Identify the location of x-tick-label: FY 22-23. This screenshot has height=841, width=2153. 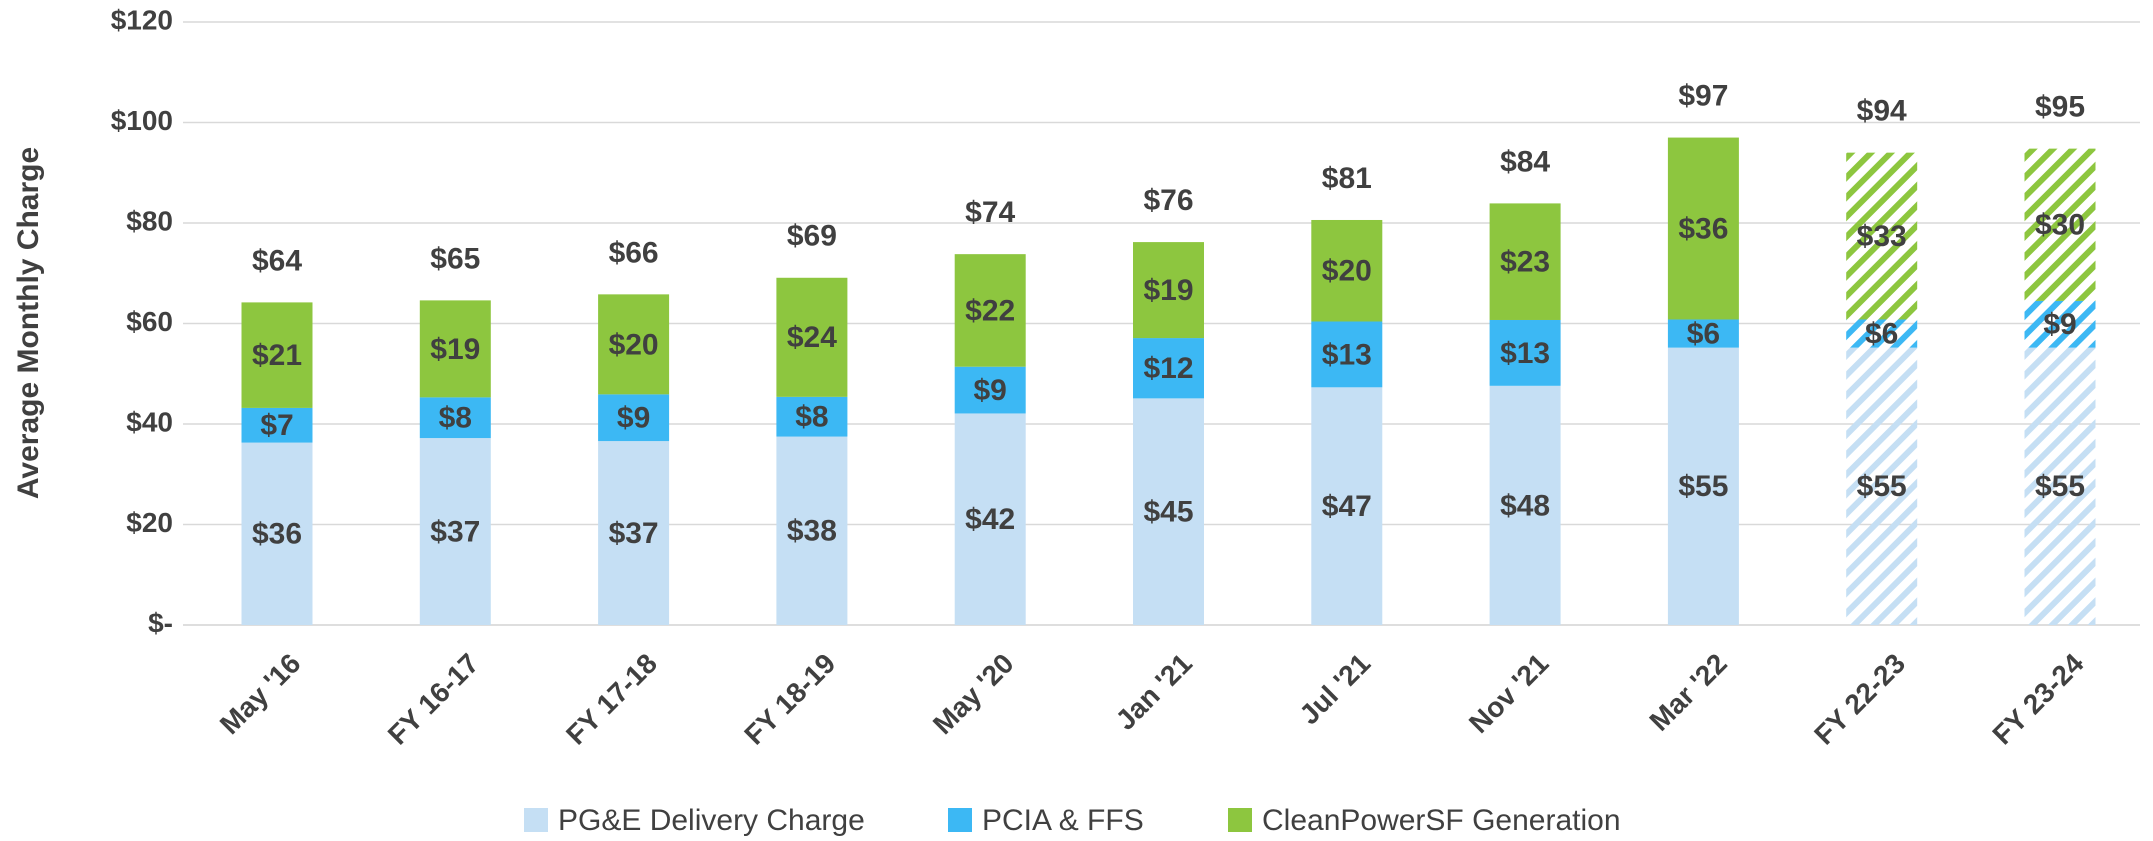
(1859, 699).